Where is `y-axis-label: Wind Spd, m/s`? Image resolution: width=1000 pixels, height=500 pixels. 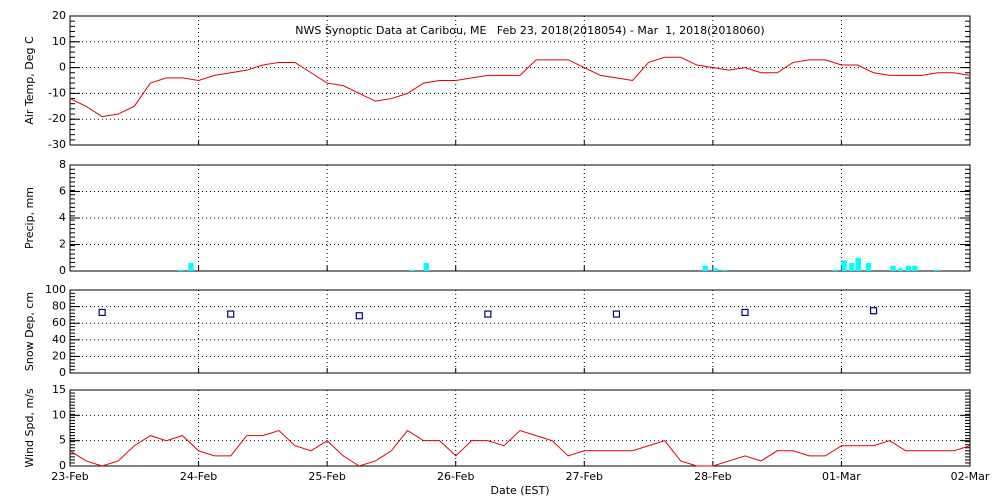 y-axis-label: Wind Spd, m/s is located at coordinates (29, 428).